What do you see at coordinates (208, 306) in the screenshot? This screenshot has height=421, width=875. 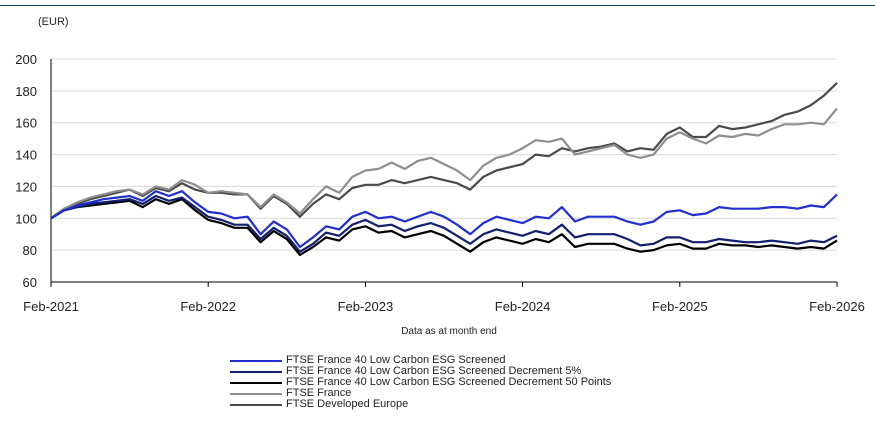 I see `x-tick-label: Feb-2022` at bounding box center [208, 306].